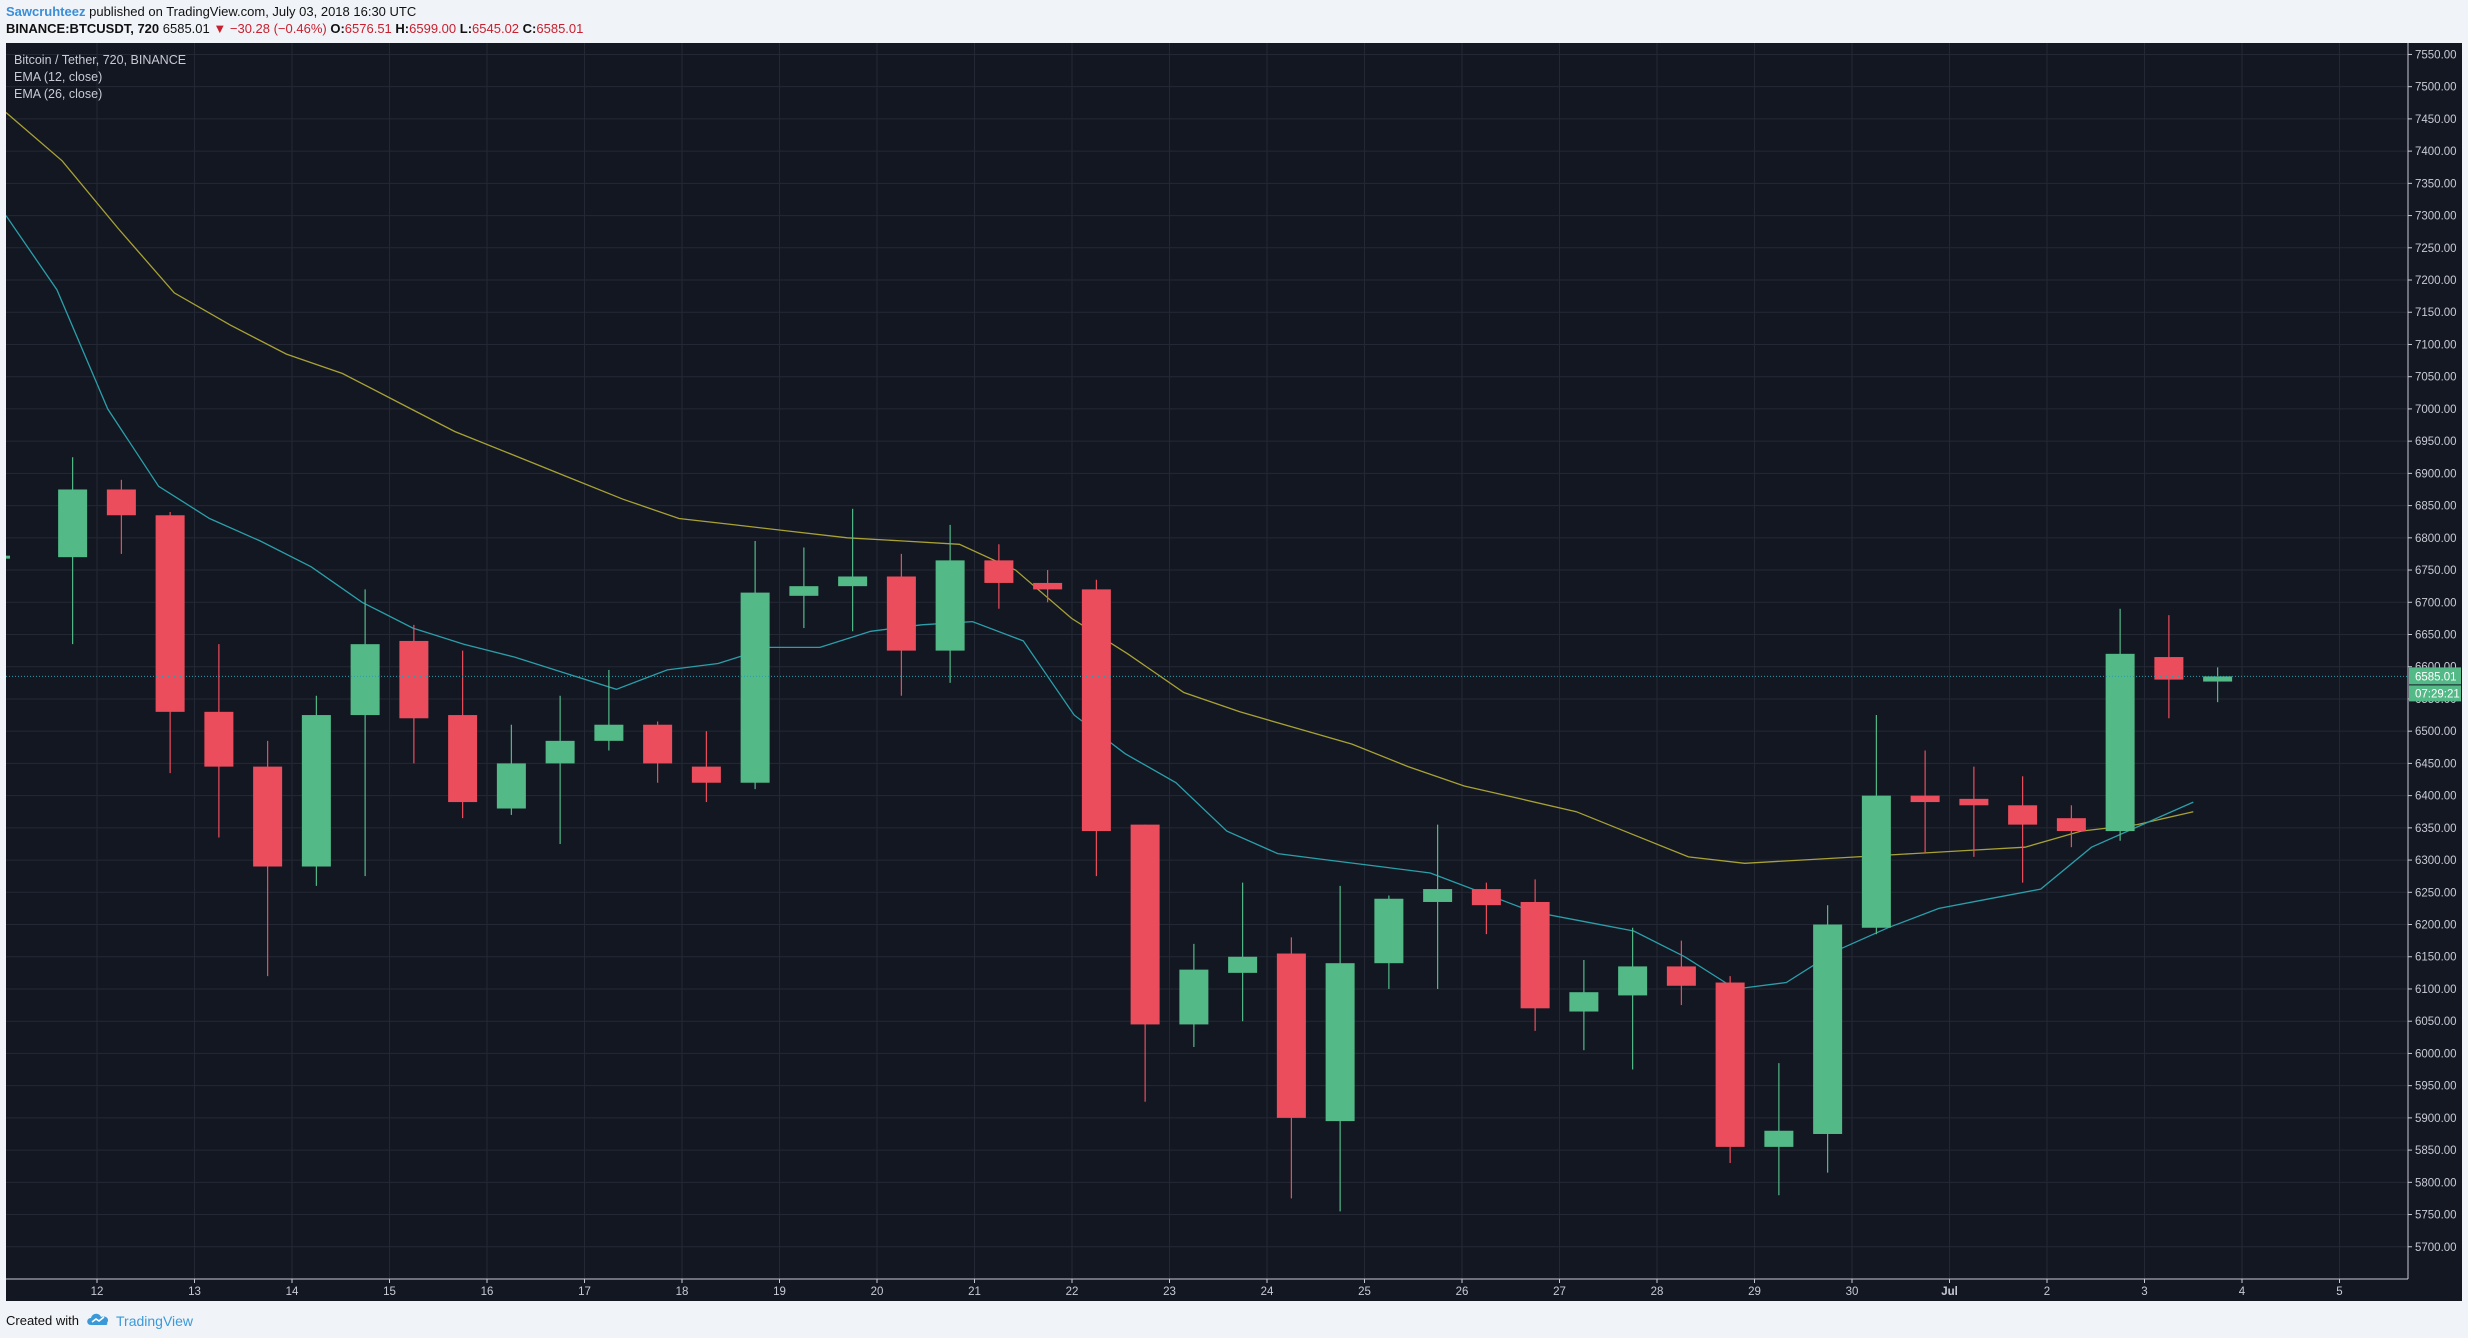 The image size is (2468, 1338). What do you see at coordinates (2339, 1292) in the screenshot?
I see `time-tick-label-23: 5` at bounding box center [2339, 1292].